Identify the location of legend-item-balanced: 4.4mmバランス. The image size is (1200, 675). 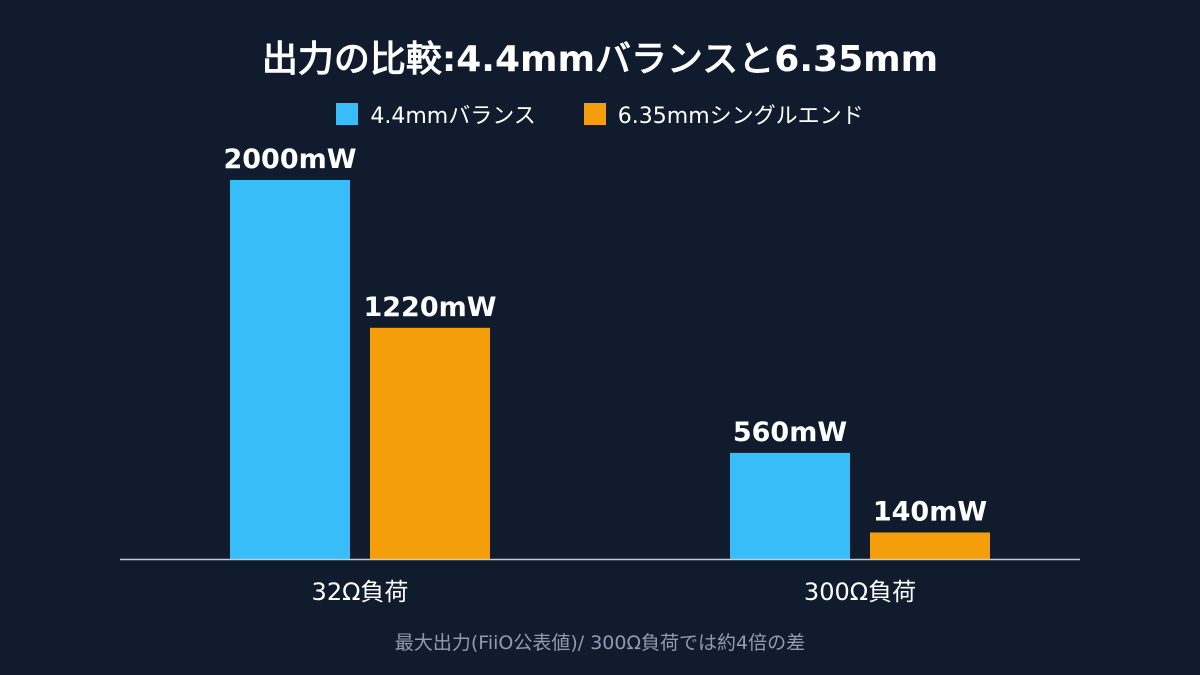
(436, 114).